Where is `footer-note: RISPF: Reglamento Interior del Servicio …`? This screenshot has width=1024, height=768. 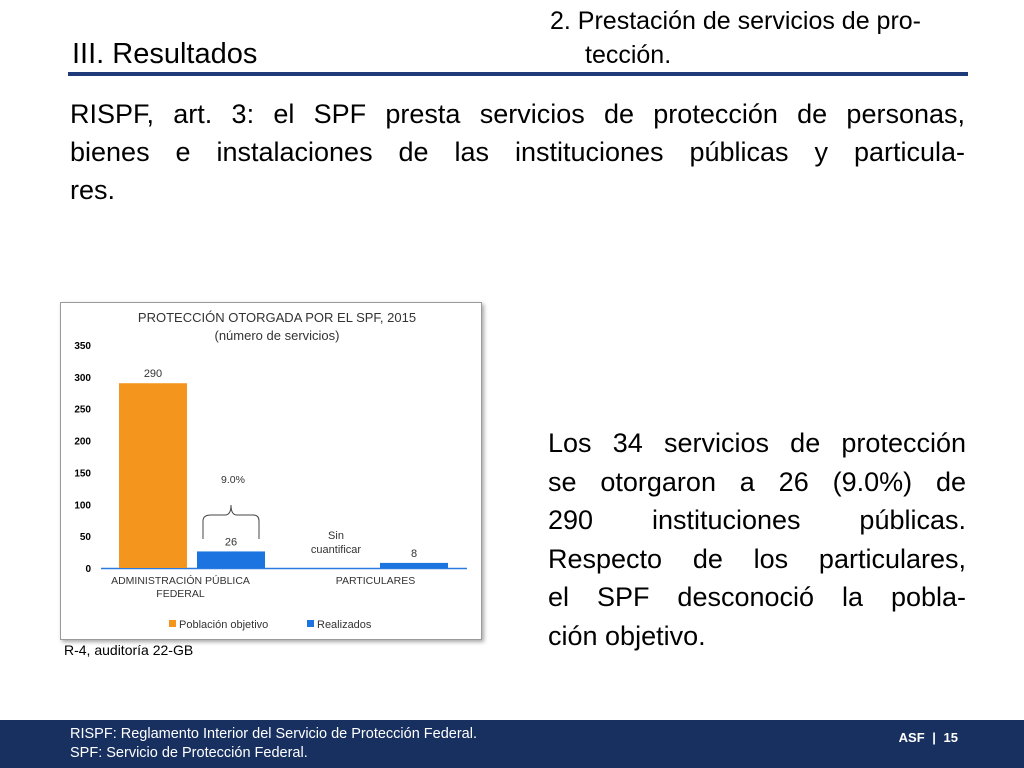
footer-note: RISPF: Reglamento Interior del Servicio … is located at coordinates (273, 734).